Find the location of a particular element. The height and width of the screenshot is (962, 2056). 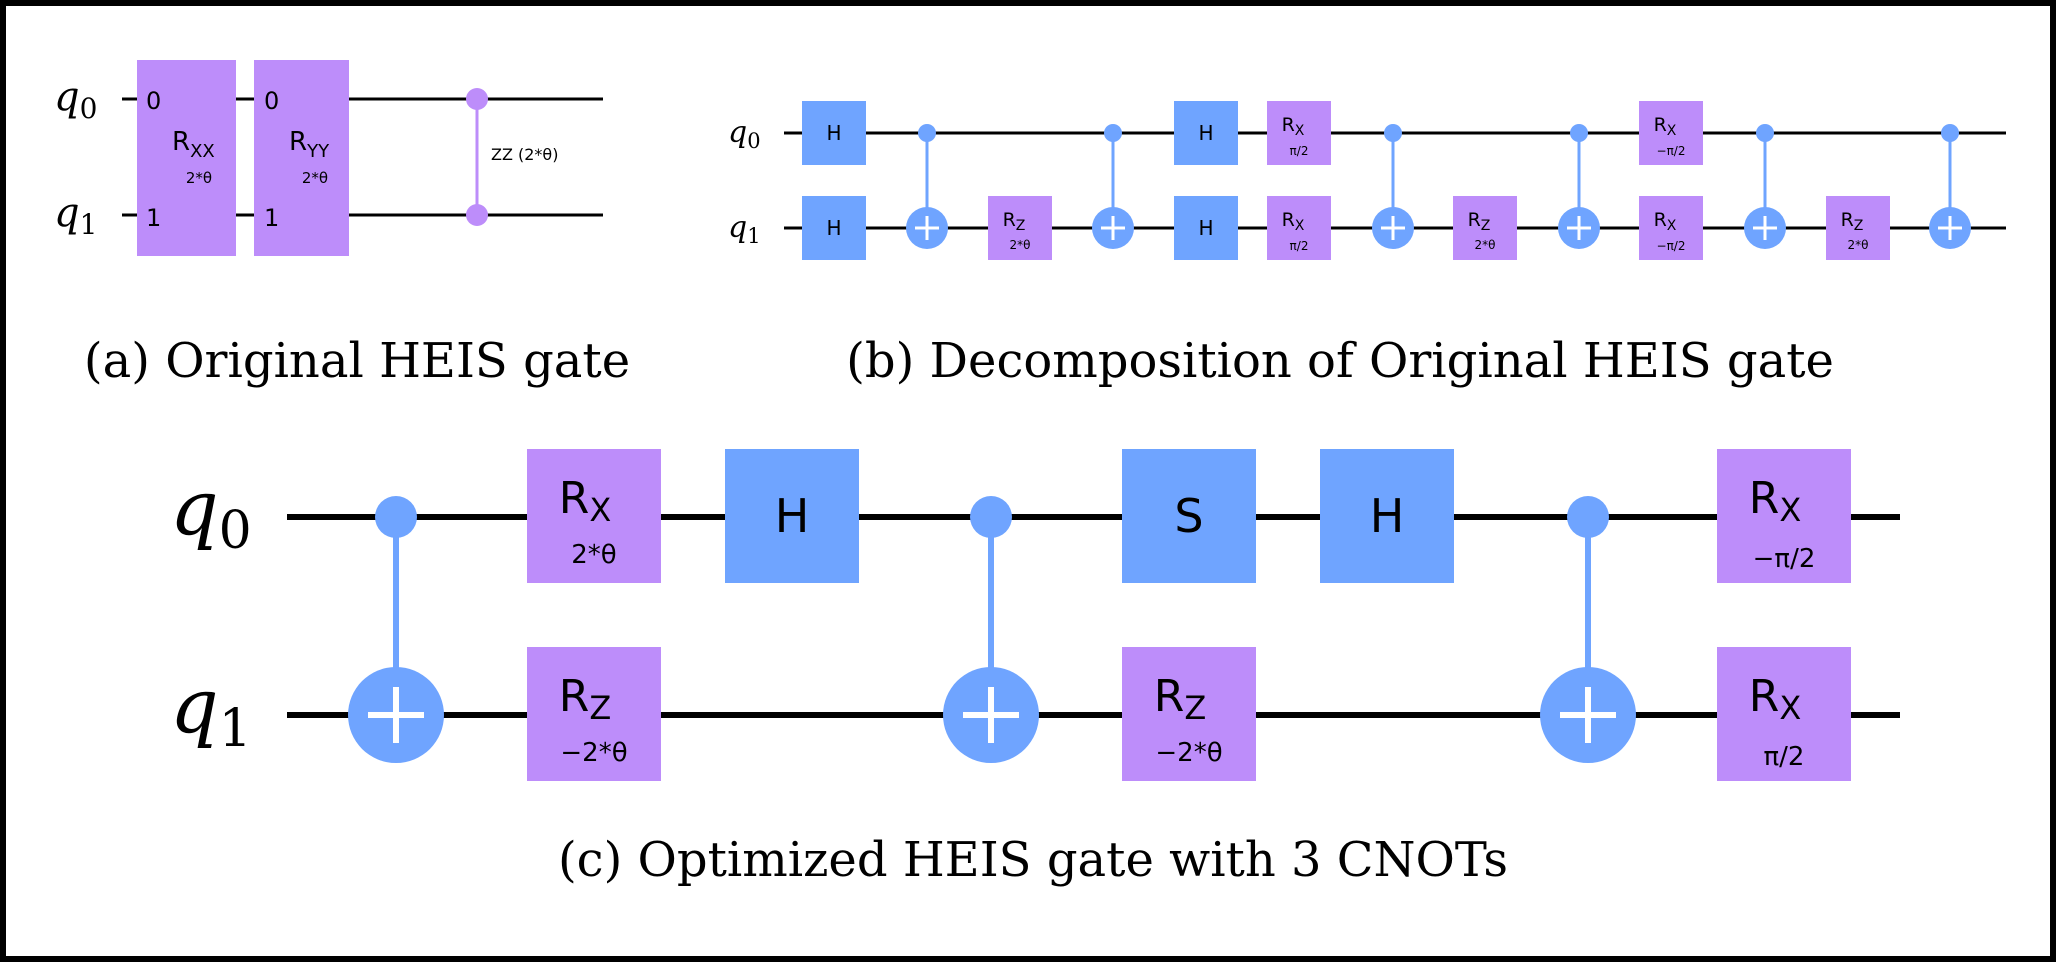

panel-a-caption: (a) Original HEIS gate is located at coordinates (357, 361).